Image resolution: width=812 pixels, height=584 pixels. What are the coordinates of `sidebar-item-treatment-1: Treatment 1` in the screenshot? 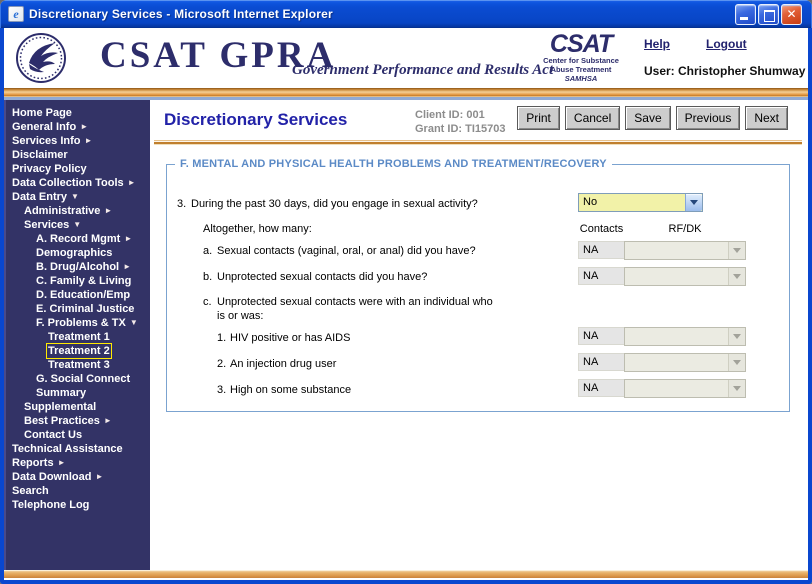 It's located at (79, 337).